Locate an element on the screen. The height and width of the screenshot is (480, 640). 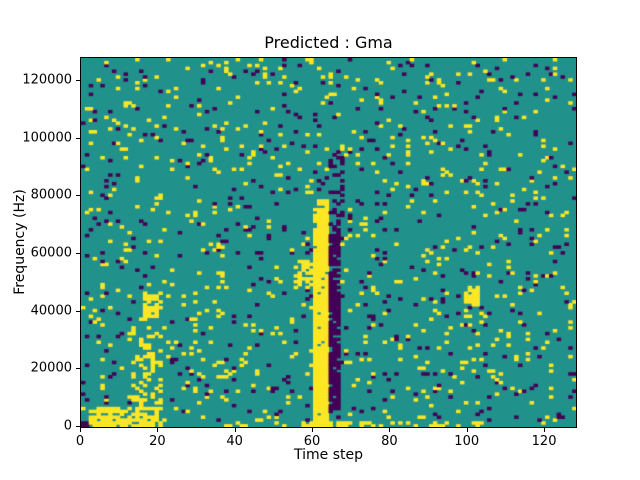
y-tick-label: 100000 is located at coordinates (47, 138).